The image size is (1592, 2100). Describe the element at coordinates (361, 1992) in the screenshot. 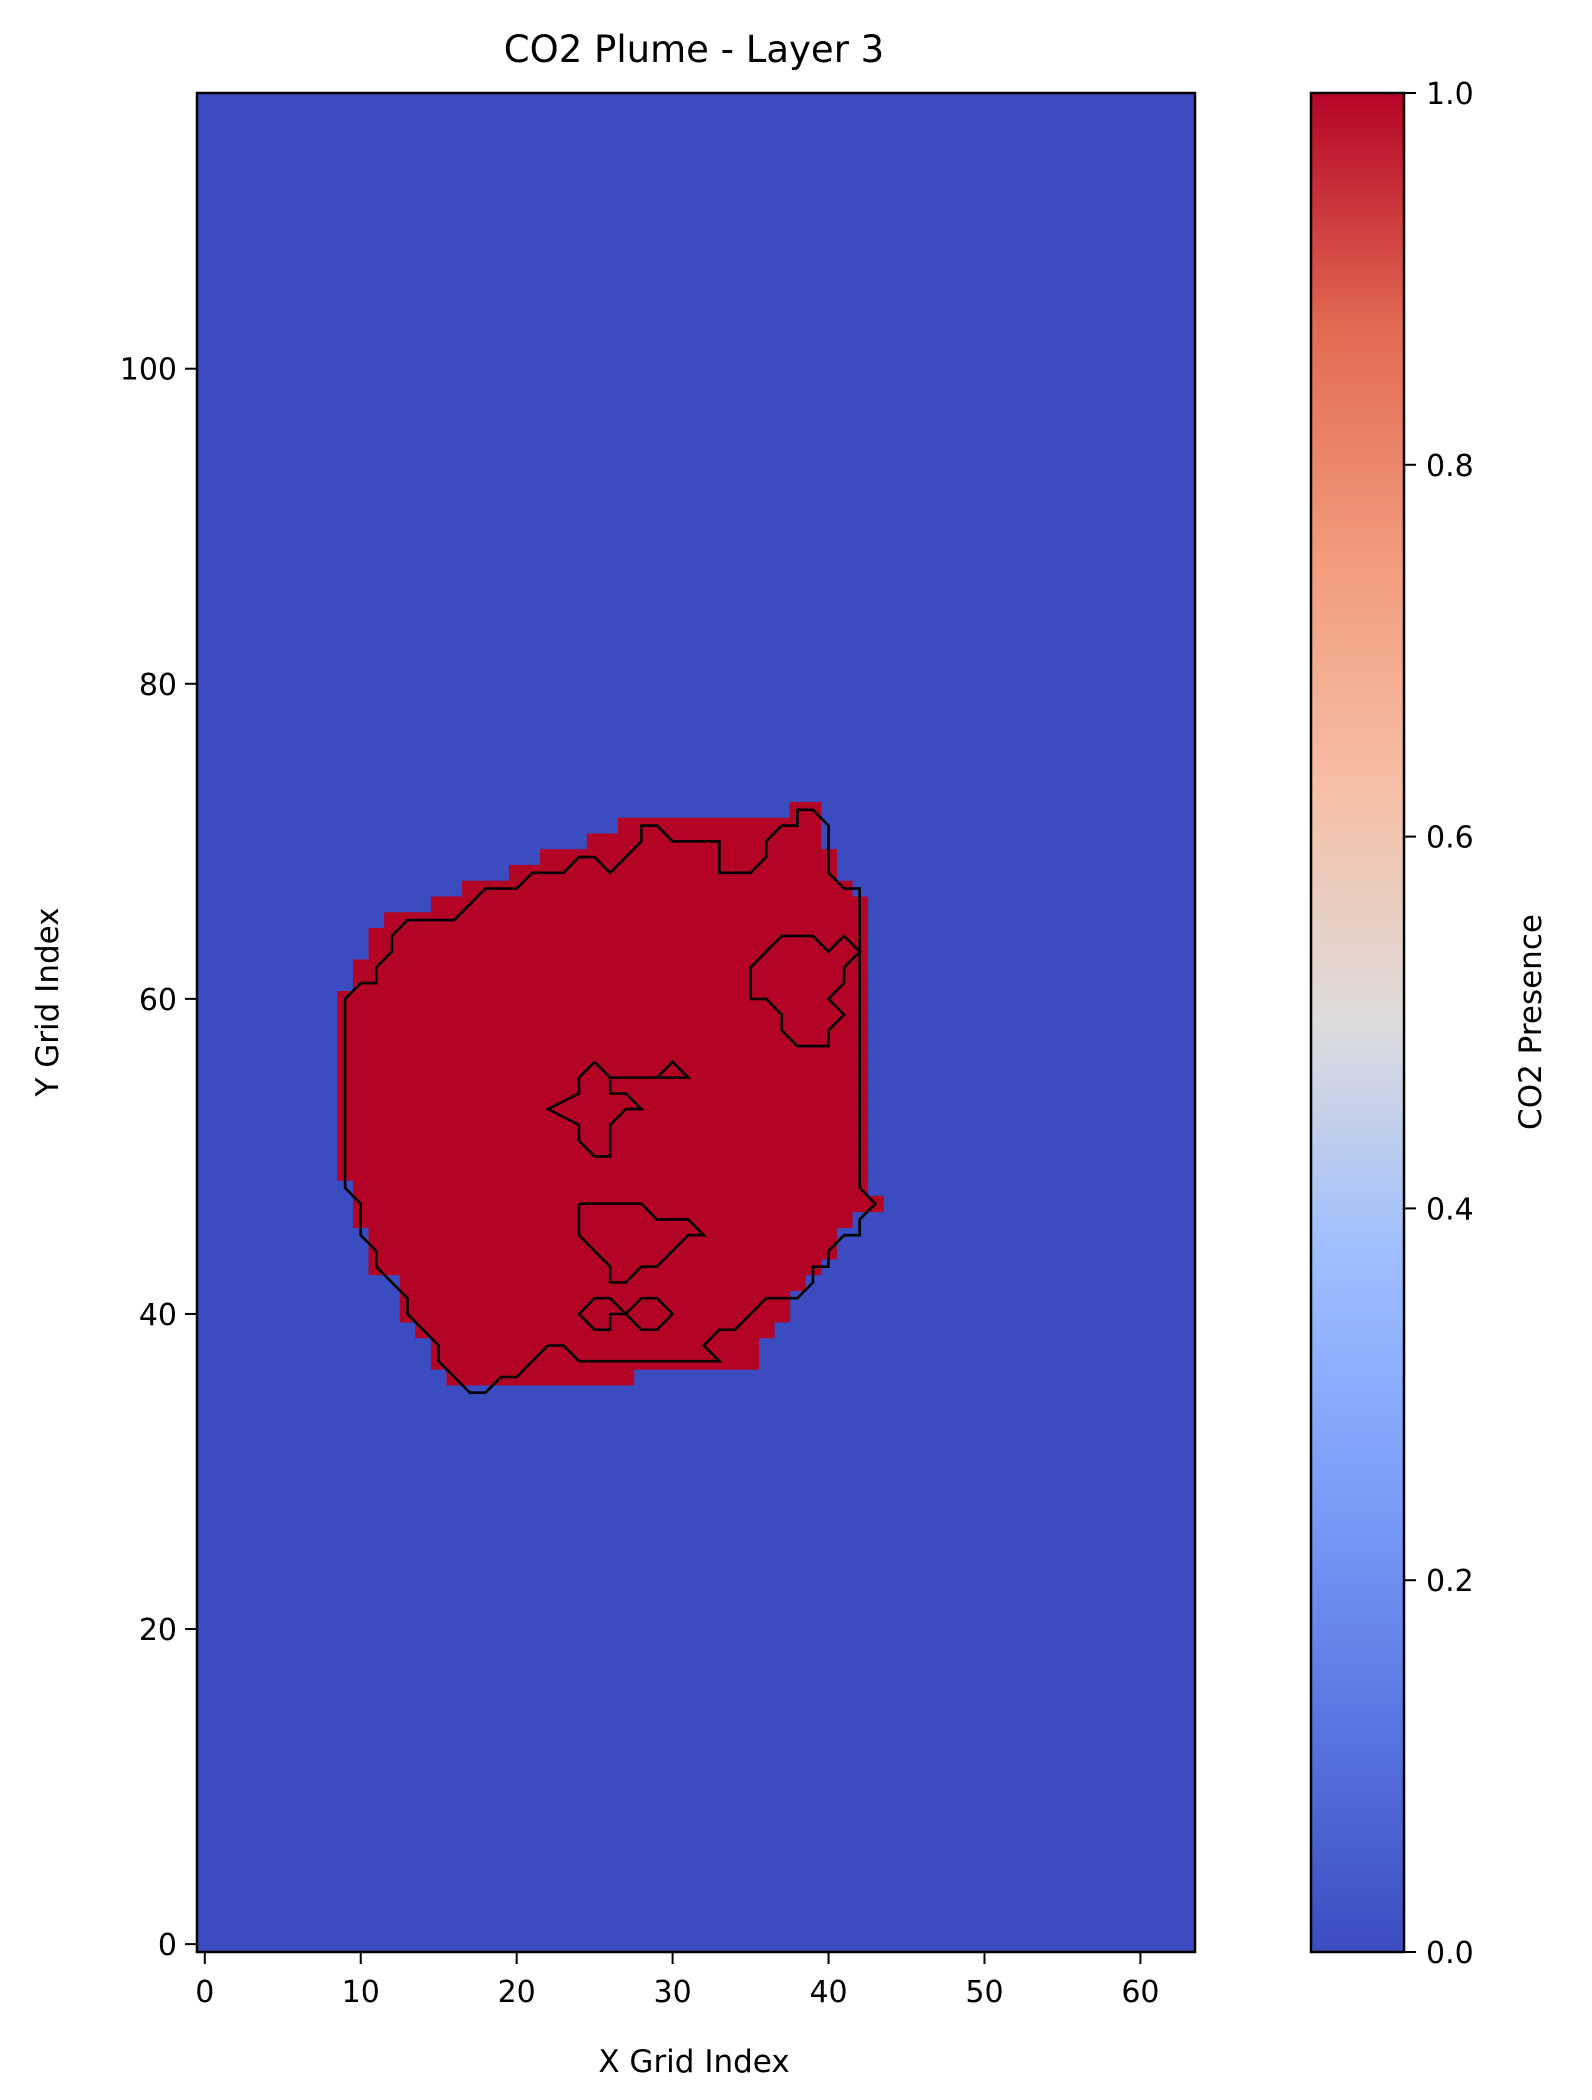

I see `x-tick-label: 10` at that location.